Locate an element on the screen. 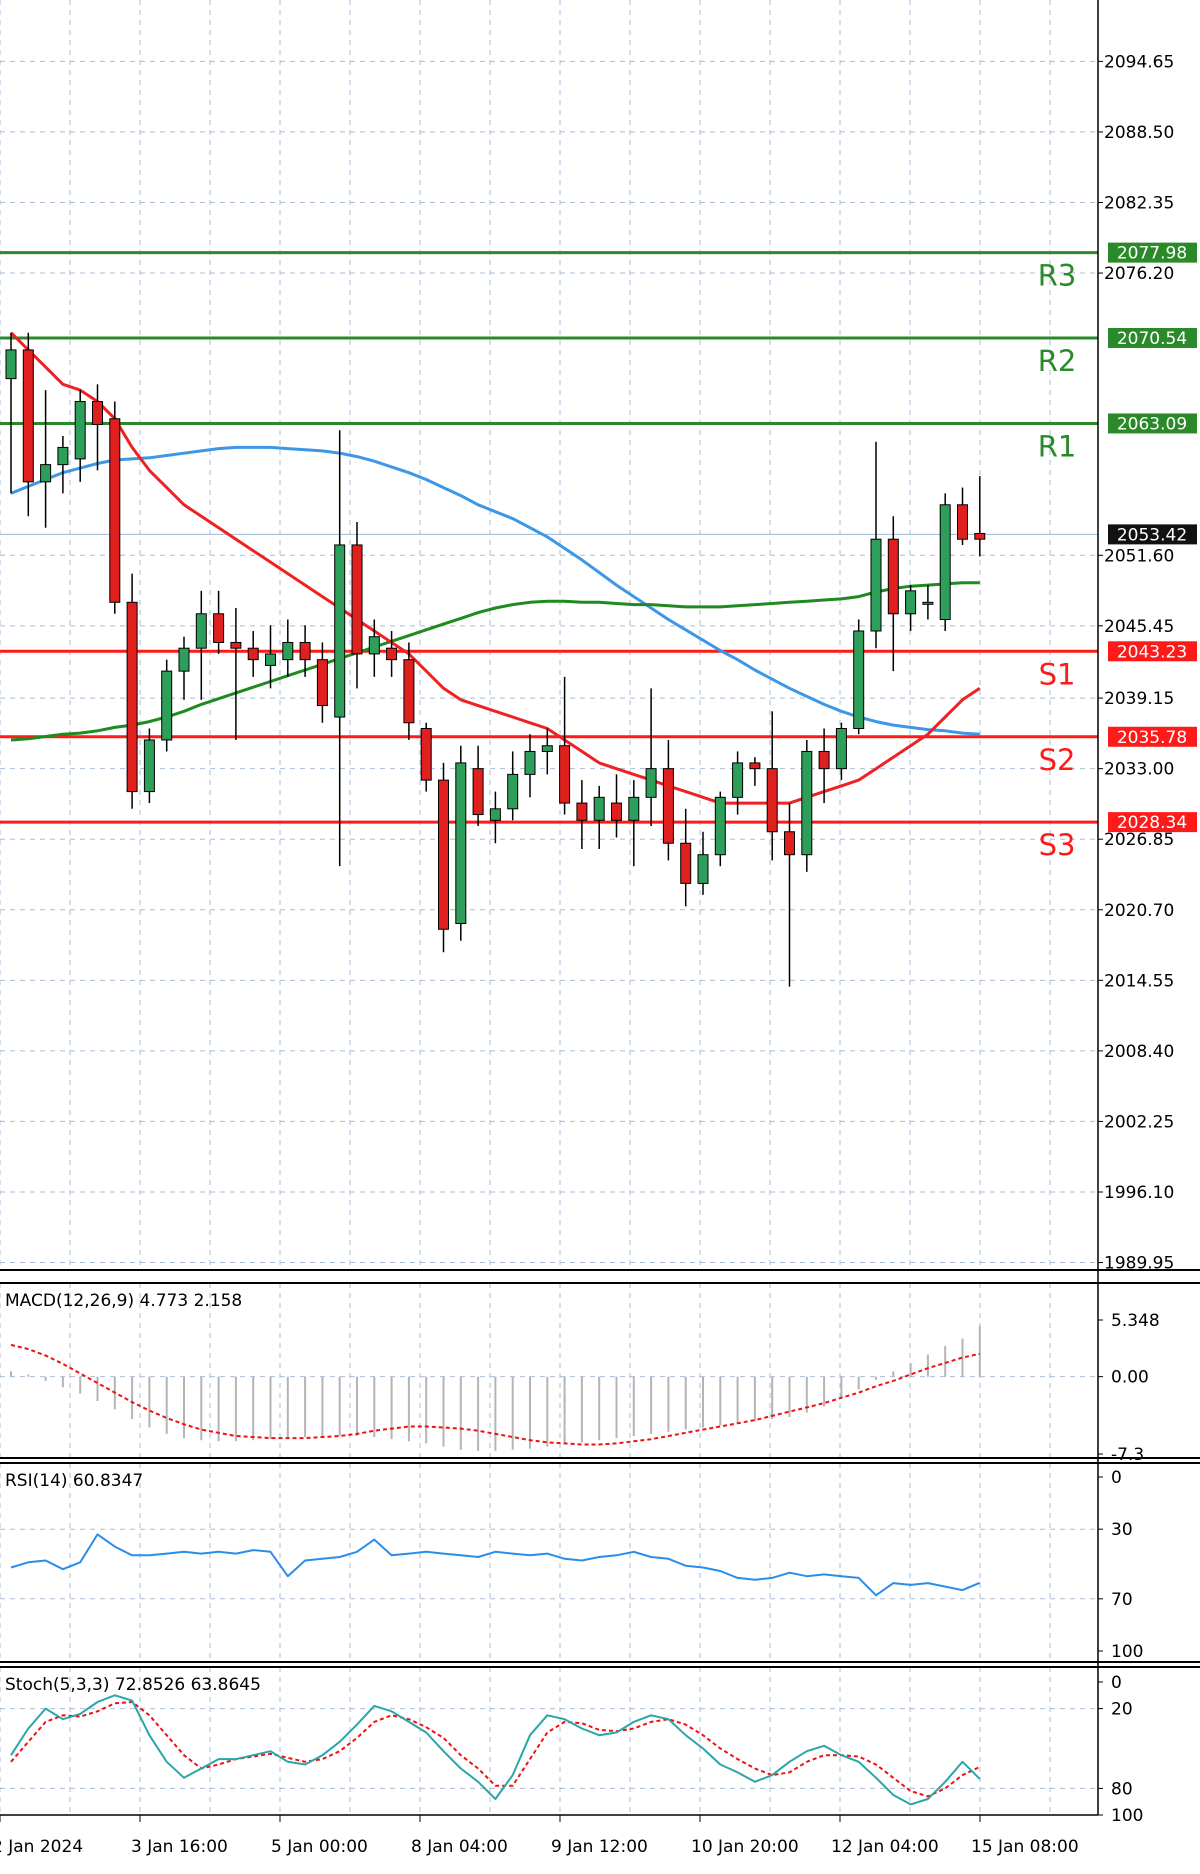  level-label-r3: R3 is located at coordinates (1057, 276).